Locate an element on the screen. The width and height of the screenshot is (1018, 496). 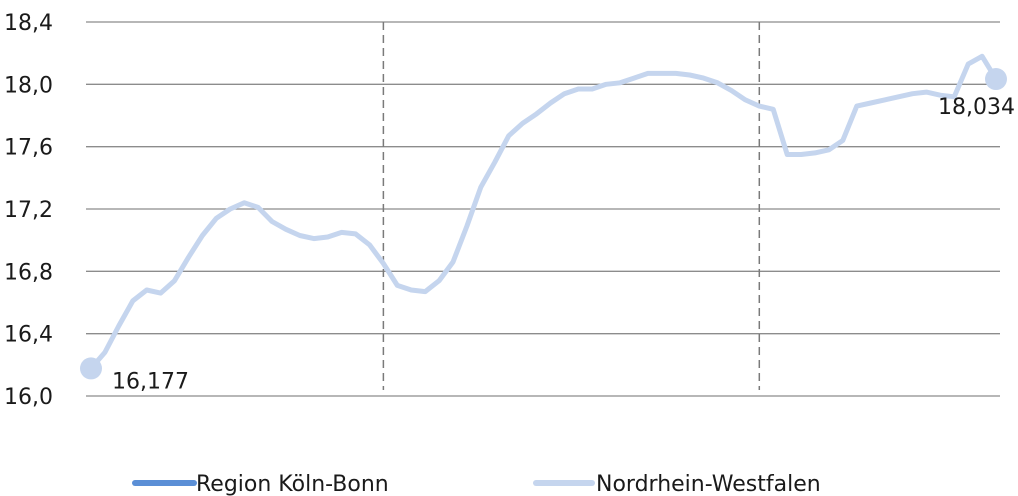
legend: Region Köln-Bonn Nordrhein-Westfalen is located at coordinates (476, 484).